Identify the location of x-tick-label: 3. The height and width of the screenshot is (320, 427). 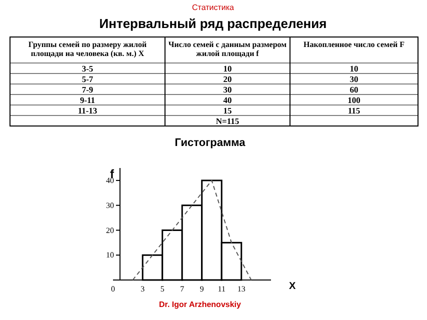
(142, 289).